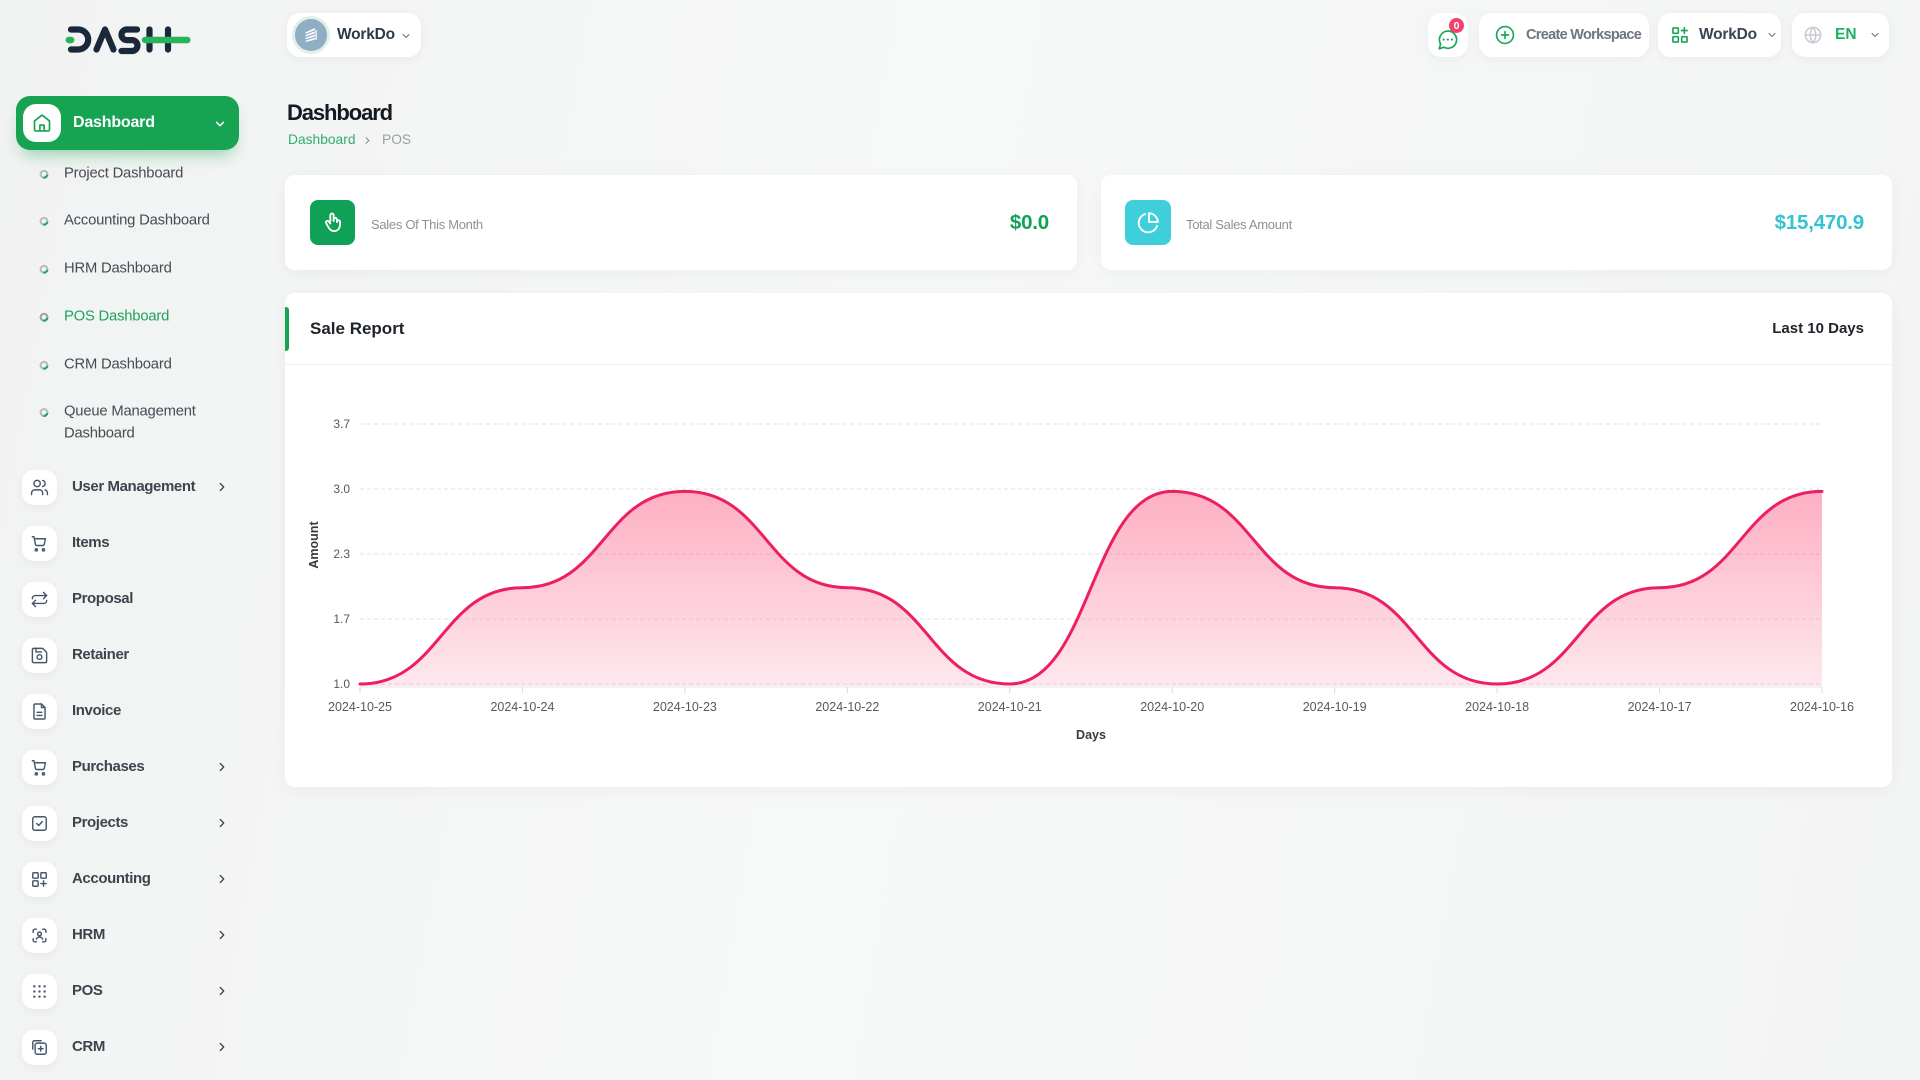  I want to click on svg-text: 2024-10-20, so click(1172, 707).